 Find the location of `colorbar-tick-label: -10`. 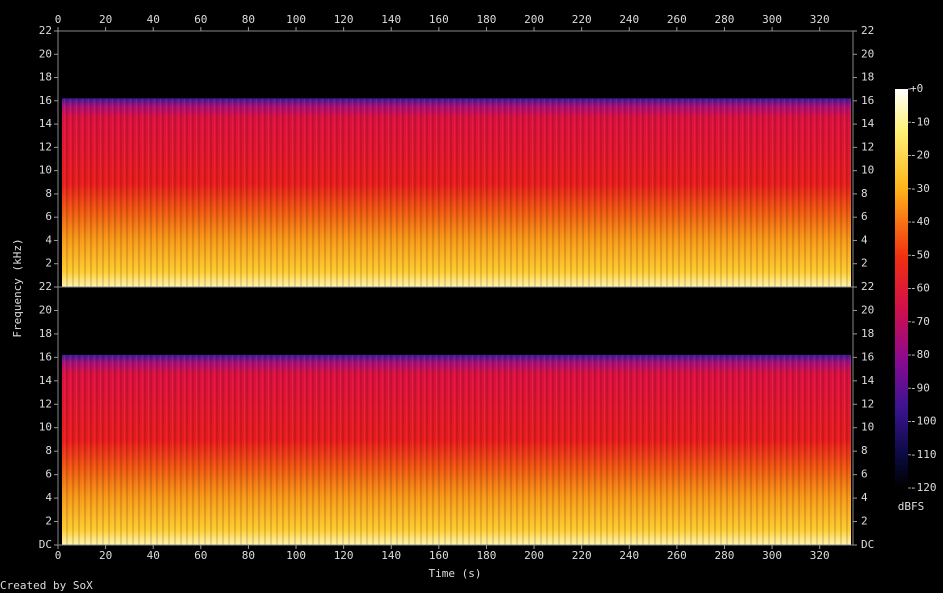

colorbar-tick-label: -10 is located at coordinates (920, 121).